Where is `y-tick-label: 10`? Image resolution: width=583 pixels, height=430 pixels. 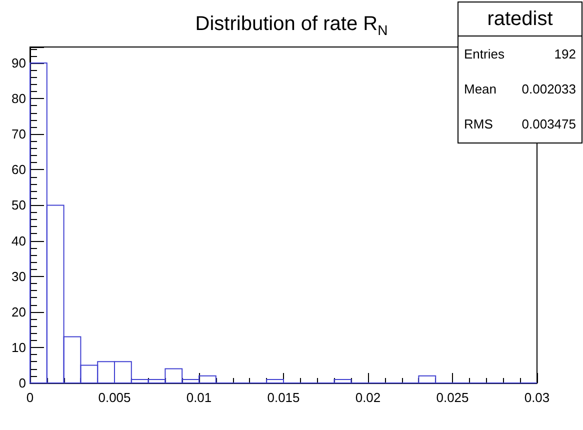
y-tick-label: 10 is located at coordinates (19, 347).